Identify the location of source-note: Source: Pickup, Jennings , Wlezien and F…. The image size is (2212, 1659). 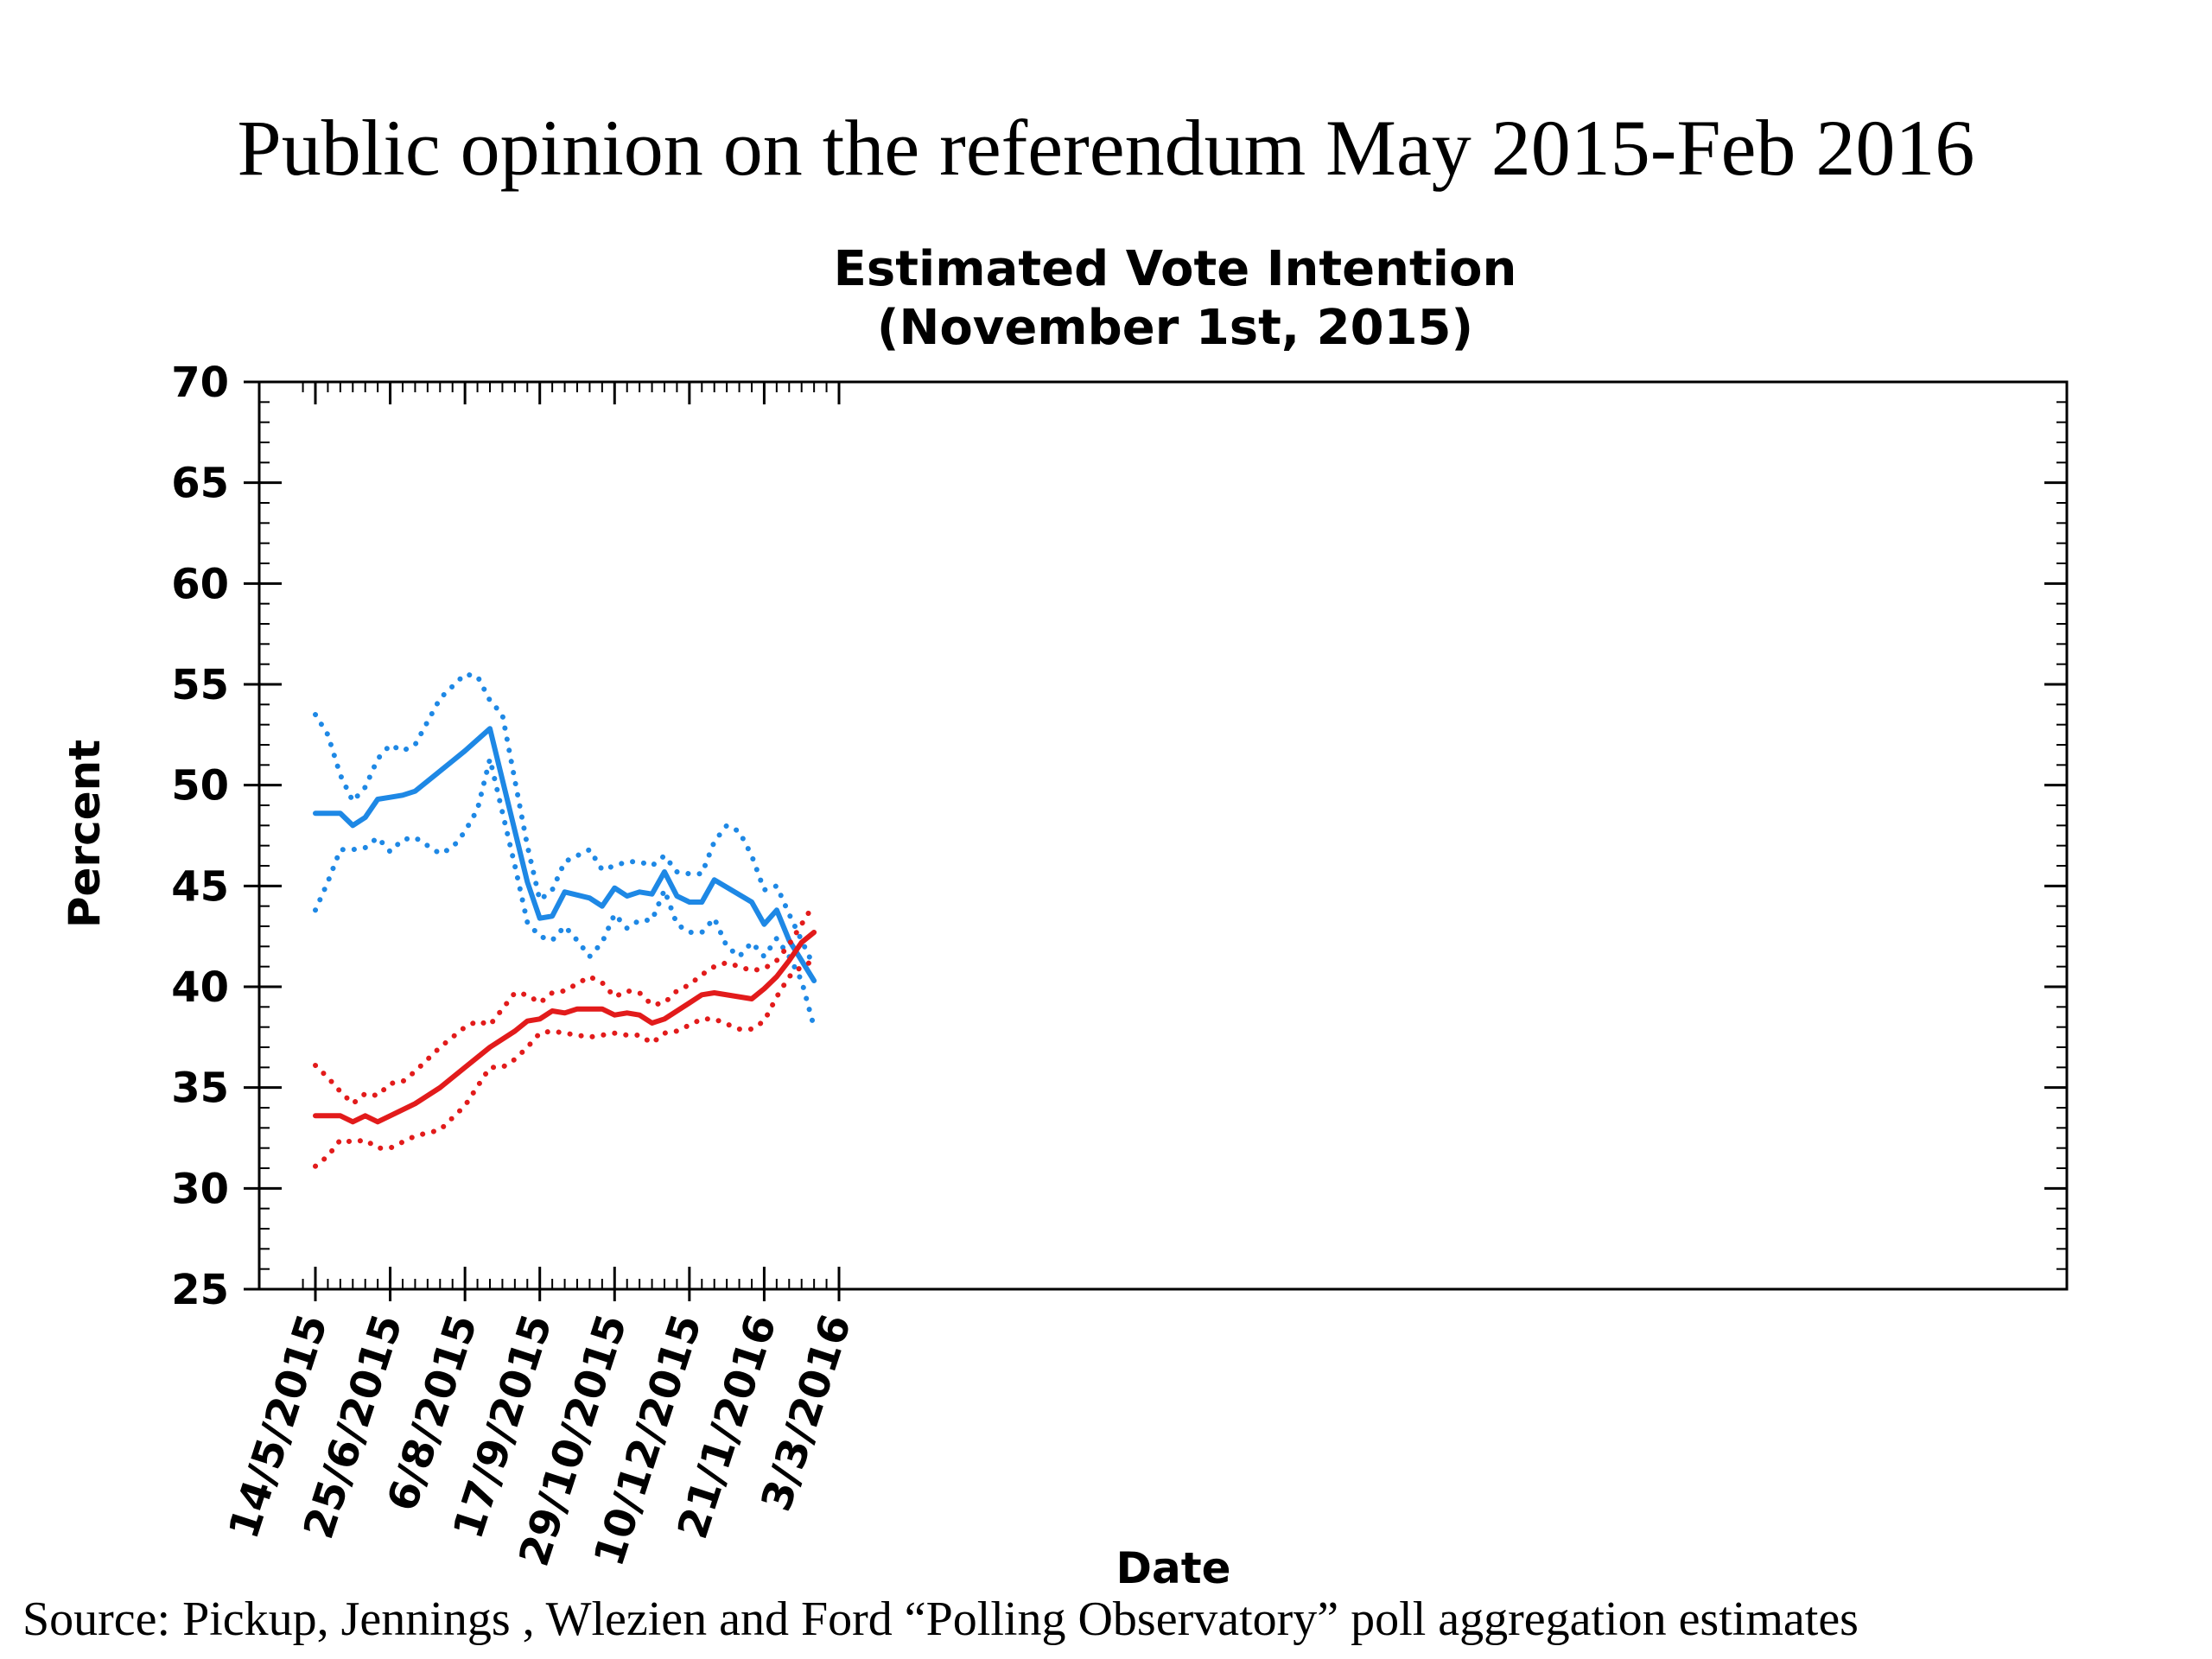
(940, 1619).